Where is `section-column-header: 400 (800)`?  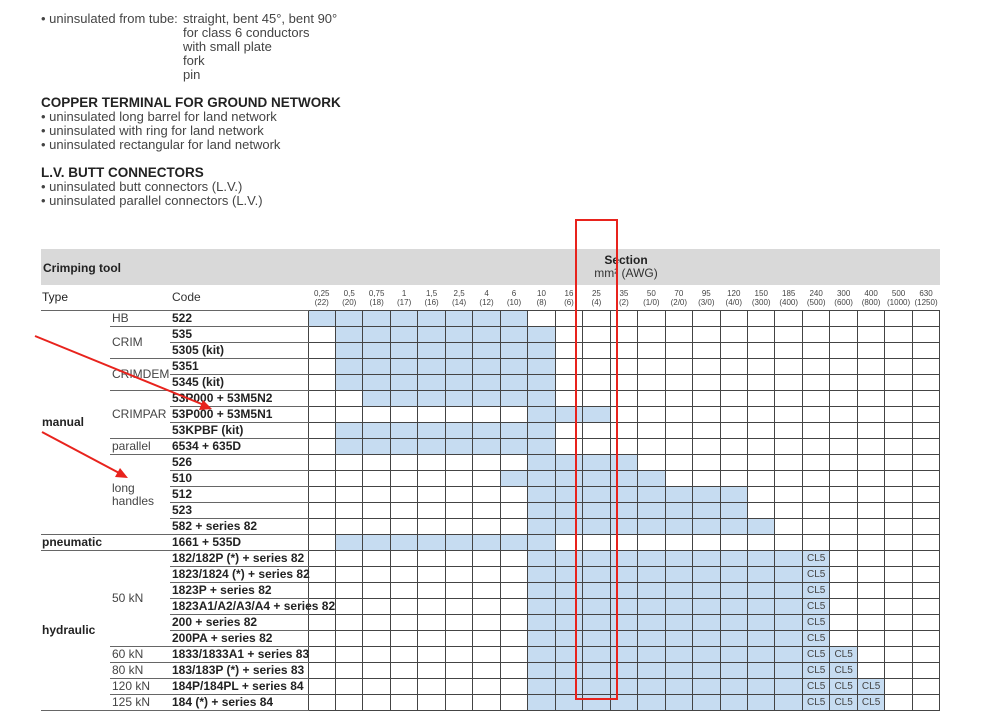 section-column-header: 400 (800) is located at coordinates (870, 298).